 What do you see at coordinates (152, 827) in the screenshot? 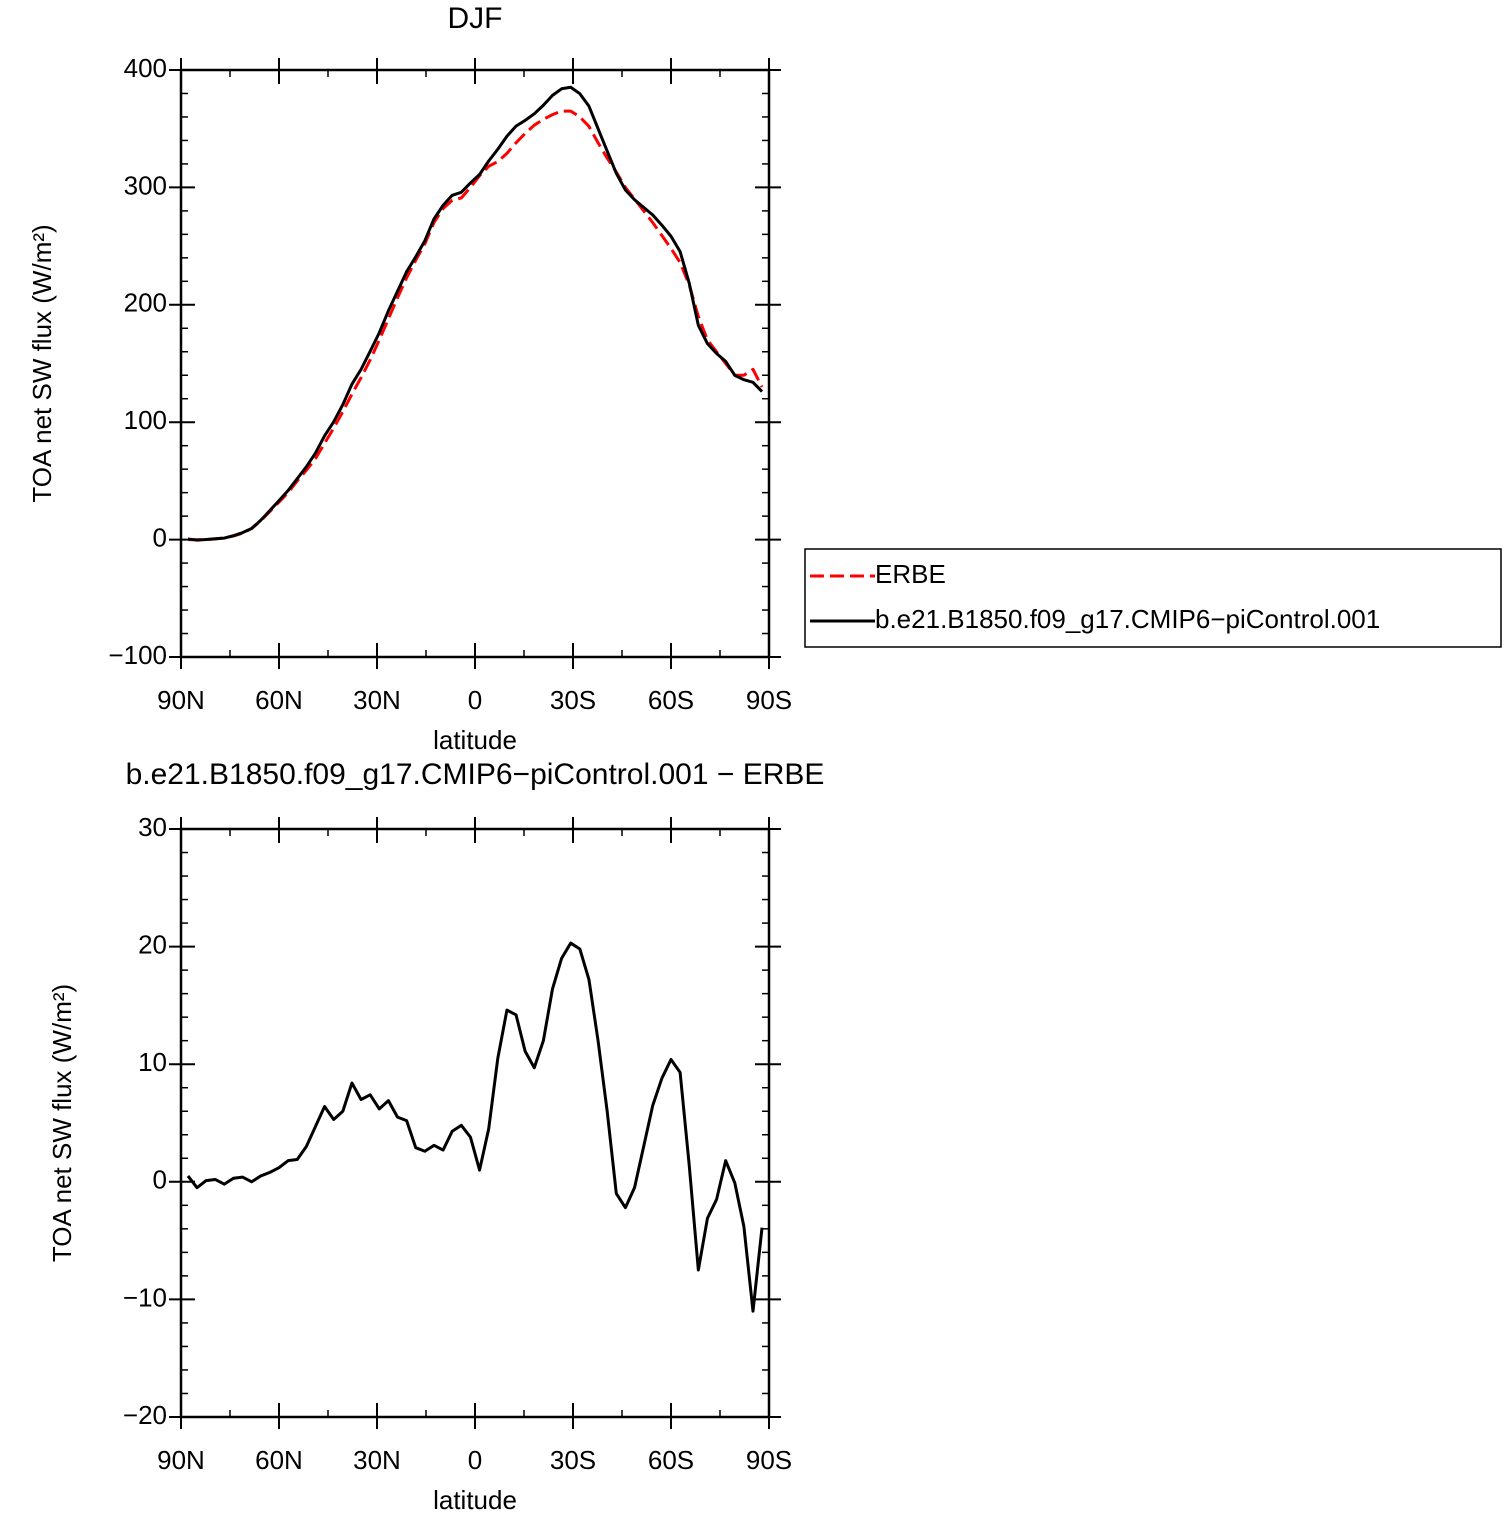
I see `y-tick-label: 30` at bounding box center [152, 827].